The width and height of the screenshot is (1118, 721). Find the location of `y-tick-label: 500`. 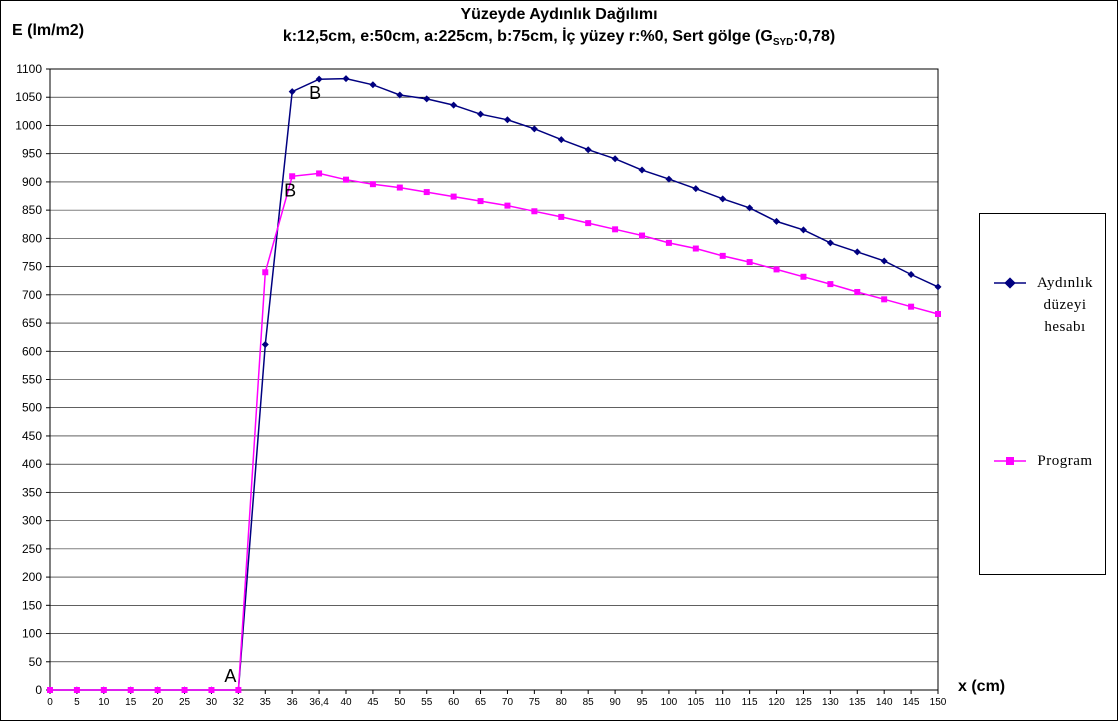

y-tick-label: 500 is located at coordinates (32, 408).